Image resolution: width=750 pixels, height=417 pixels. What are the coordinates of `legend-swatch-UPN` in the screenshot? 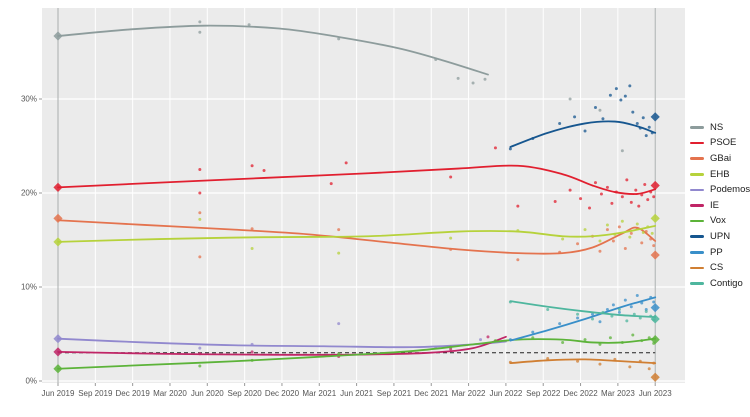 It's located at (697, 236).